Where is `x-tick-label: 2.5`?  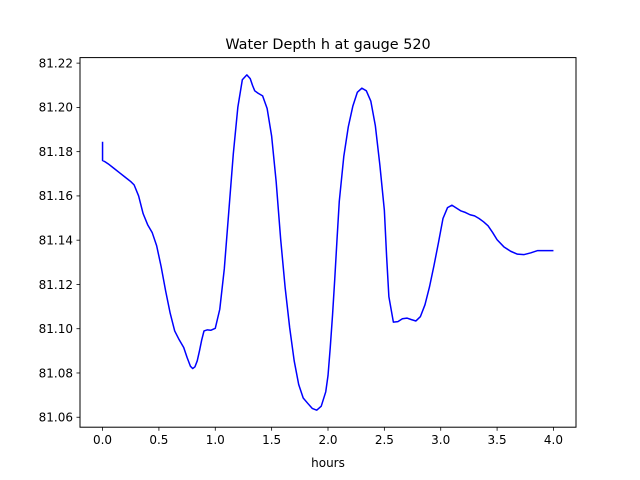
x-tick-label: 2.5 is located at coordinates (384, 440).